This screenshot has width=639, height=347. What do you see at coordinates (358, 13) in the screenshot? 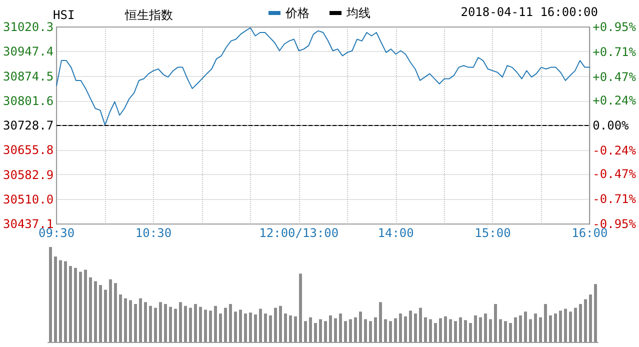
I see `legend-label: 均线` at bounding box center [358, 13].